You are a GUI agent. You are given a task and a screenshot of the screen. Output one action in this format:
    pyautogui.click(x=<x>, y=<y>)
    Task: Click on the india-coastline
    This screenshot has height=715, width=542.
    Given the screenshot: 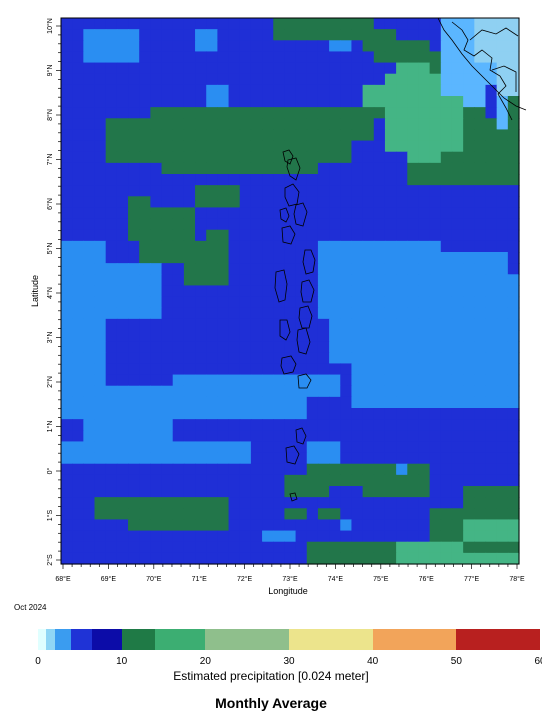 What is the action you would take?
    pyautogui.click(x=482, y=64)
    